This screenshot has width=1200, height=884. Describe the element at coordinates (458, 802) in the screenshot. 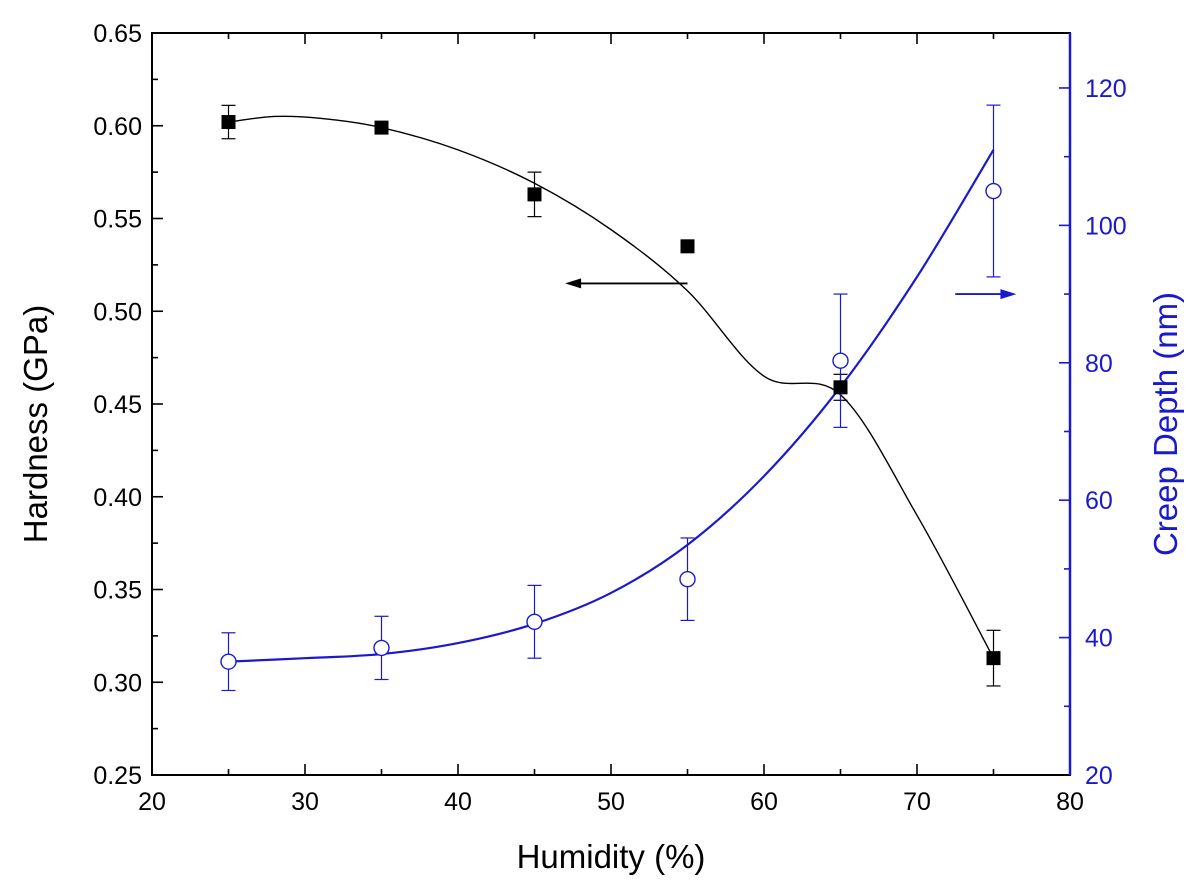

I see `x-tick-label: 40` at that location.